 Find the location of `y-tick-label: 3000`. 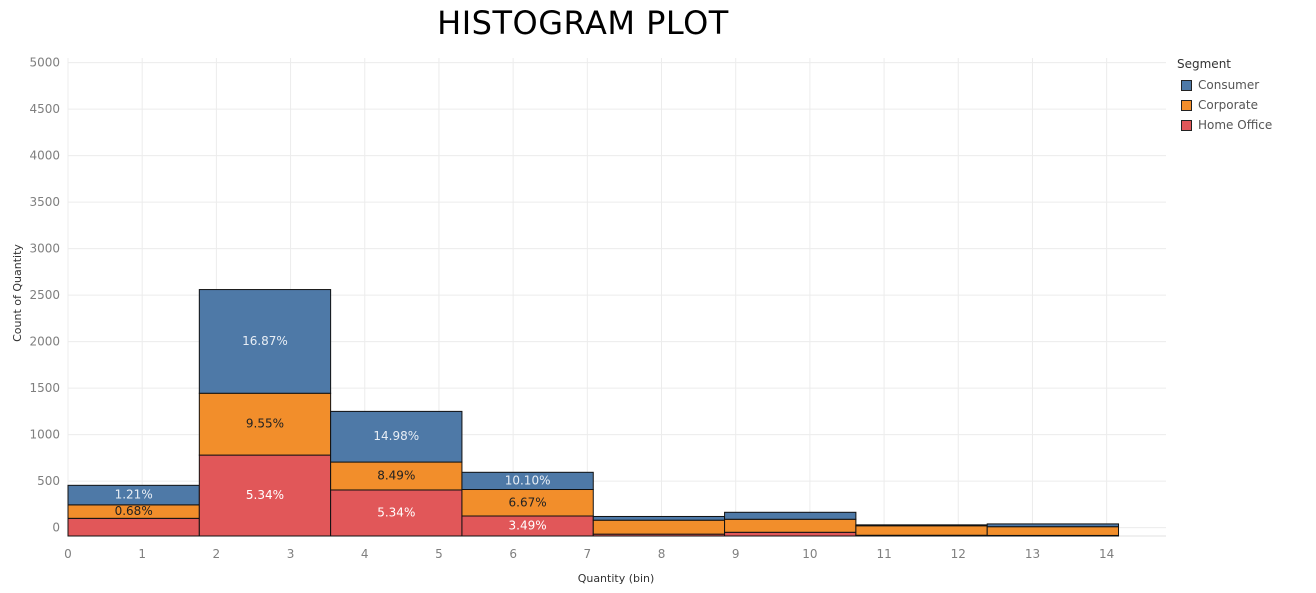

y-tick-label: 3000 is located at coordinates (44, 249).